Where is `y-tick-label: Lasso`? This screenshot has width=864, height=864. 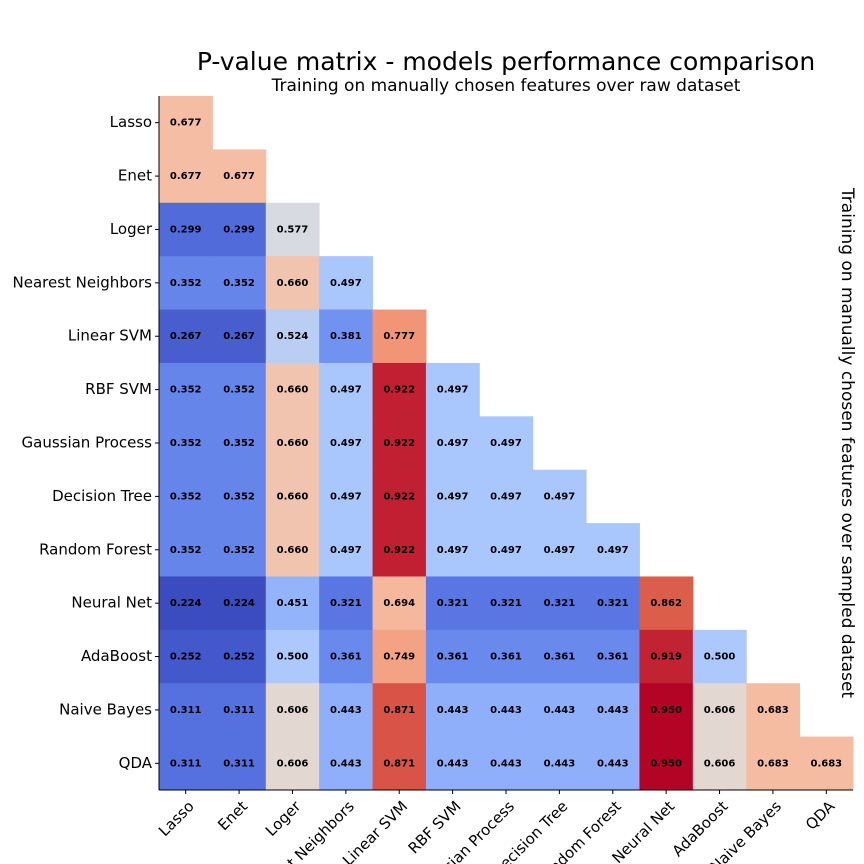
y-tick-label: Lasso is located at coordinates (131, 122).